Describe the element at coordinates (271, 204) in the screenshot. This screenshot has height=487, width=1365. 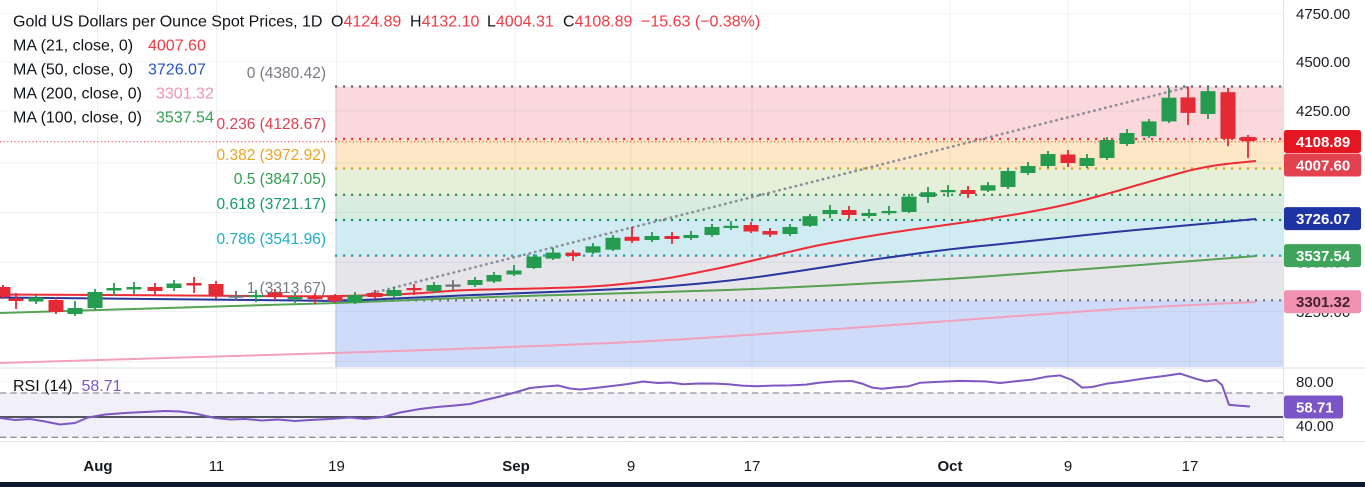
I see `svg-text: 0.618 (3721.17)` at that location.